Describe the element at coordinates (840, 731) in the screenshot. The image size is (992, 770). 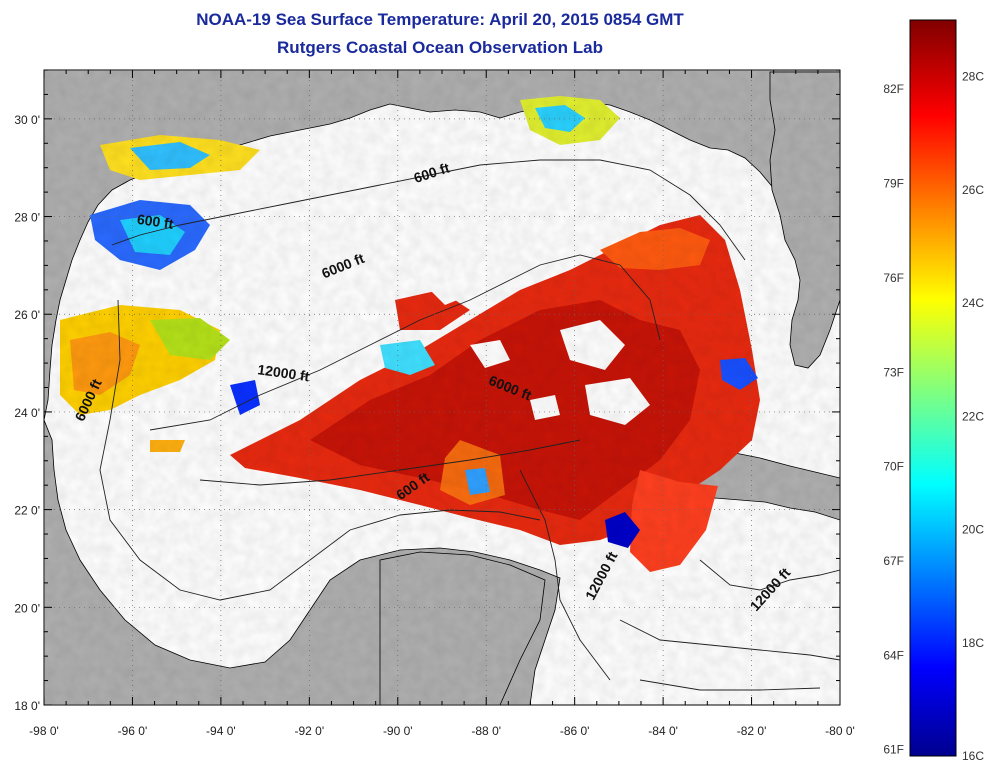
I see `longitude-label: -80 0'` at that location.